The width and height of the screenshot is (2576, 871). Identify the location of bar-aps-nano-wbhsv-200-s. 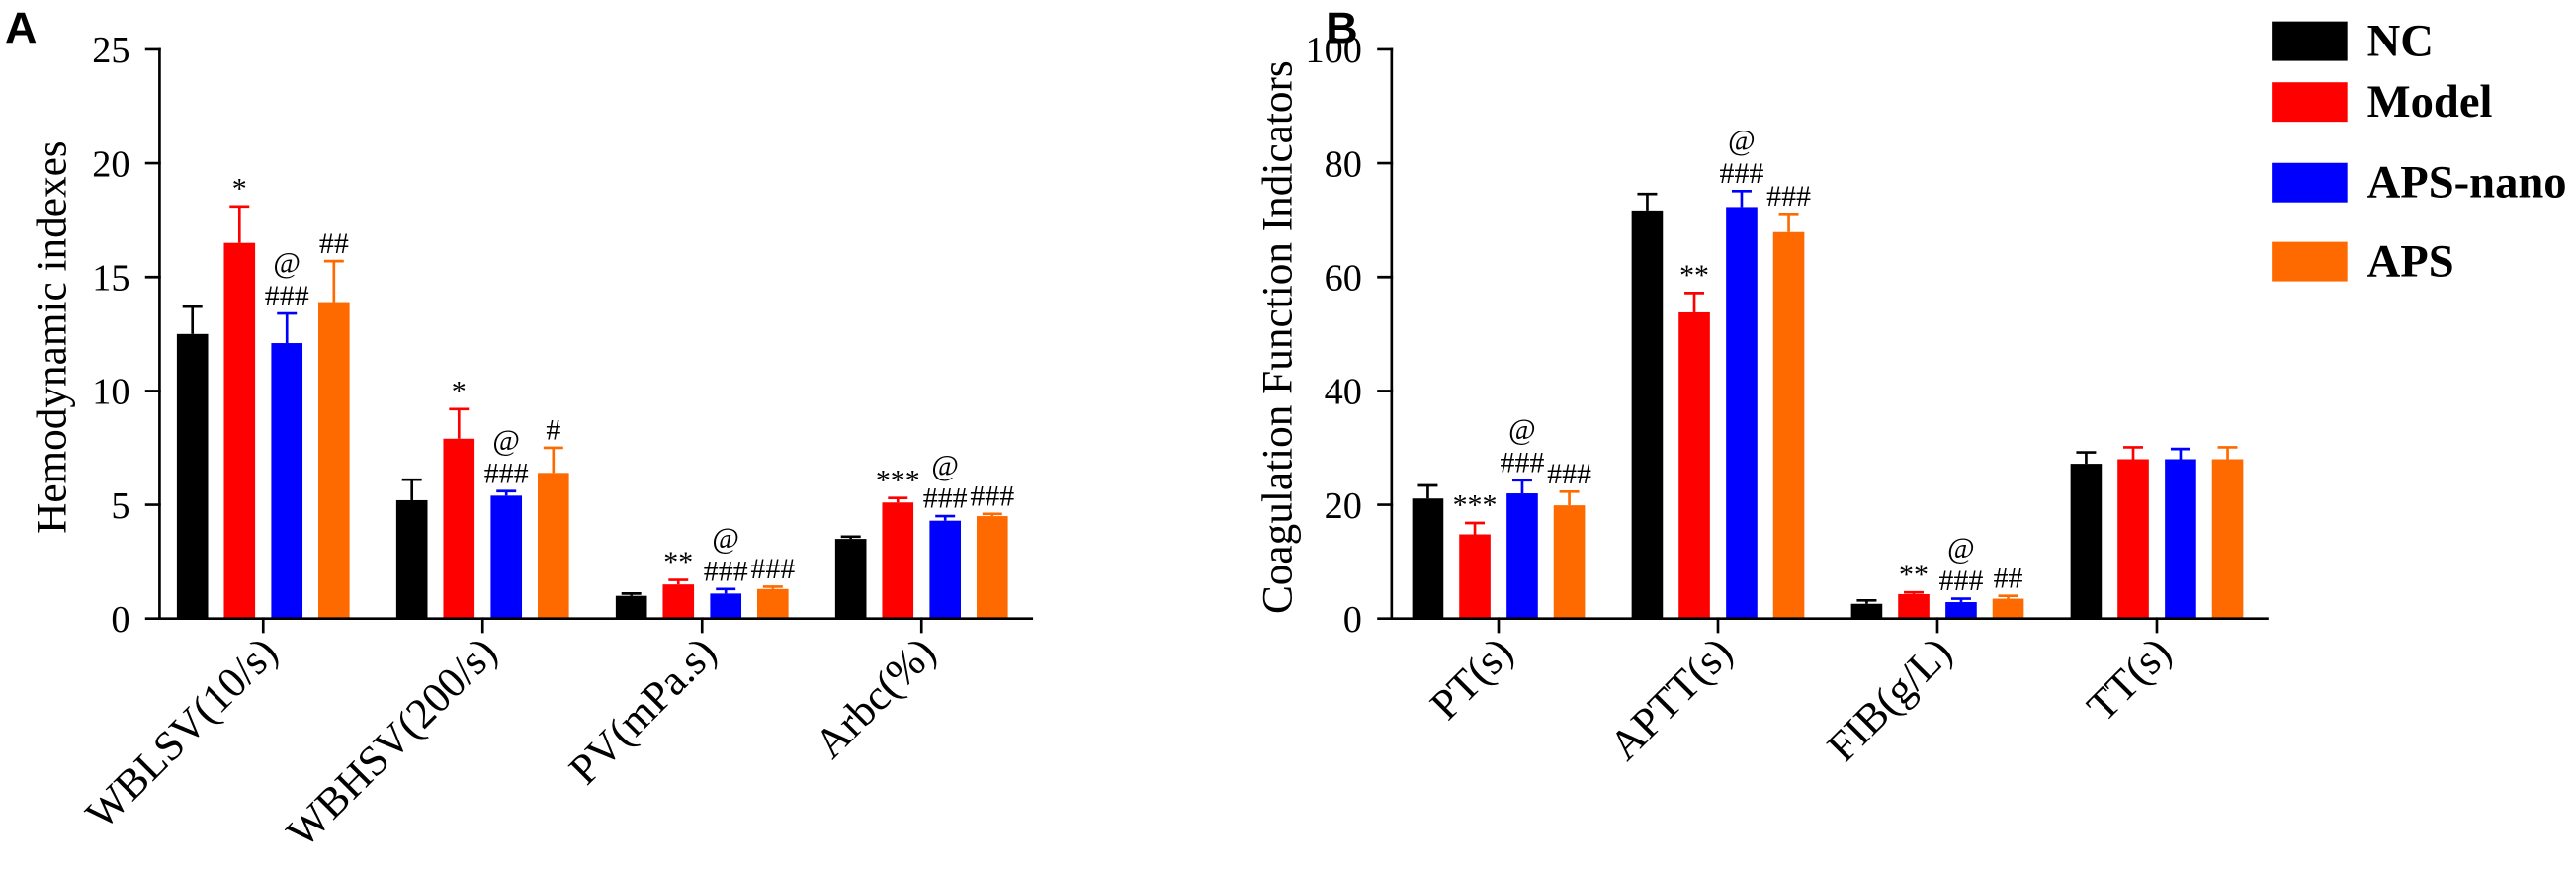
(506, 557).